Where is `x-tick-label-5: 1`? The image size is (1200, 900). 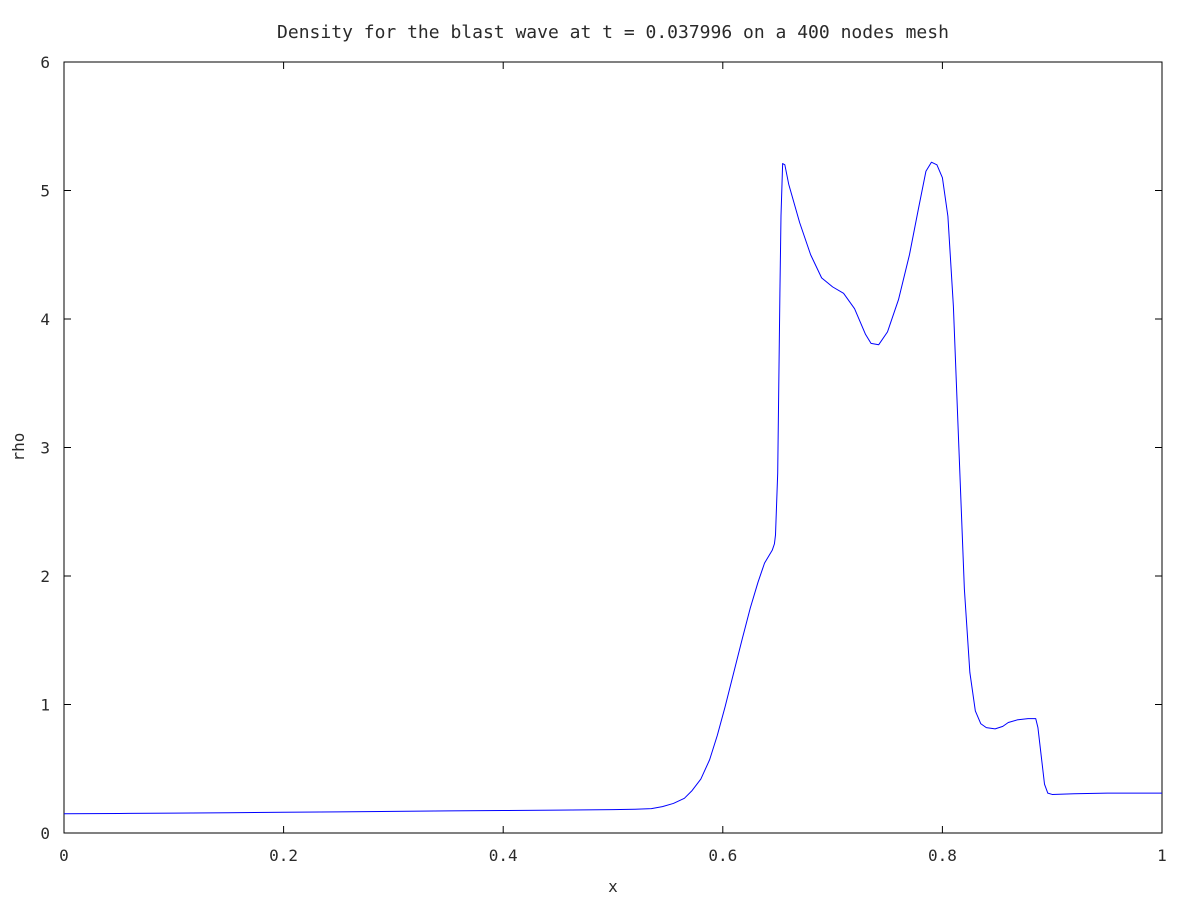
x-tick-label-5: 1 is located at coordinates (1162, 855).